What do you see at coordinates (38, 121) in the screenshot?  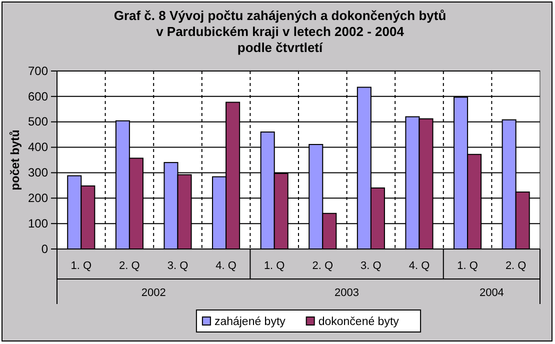 I see `y-tick-label: 500` at bounding box center [38, 121].